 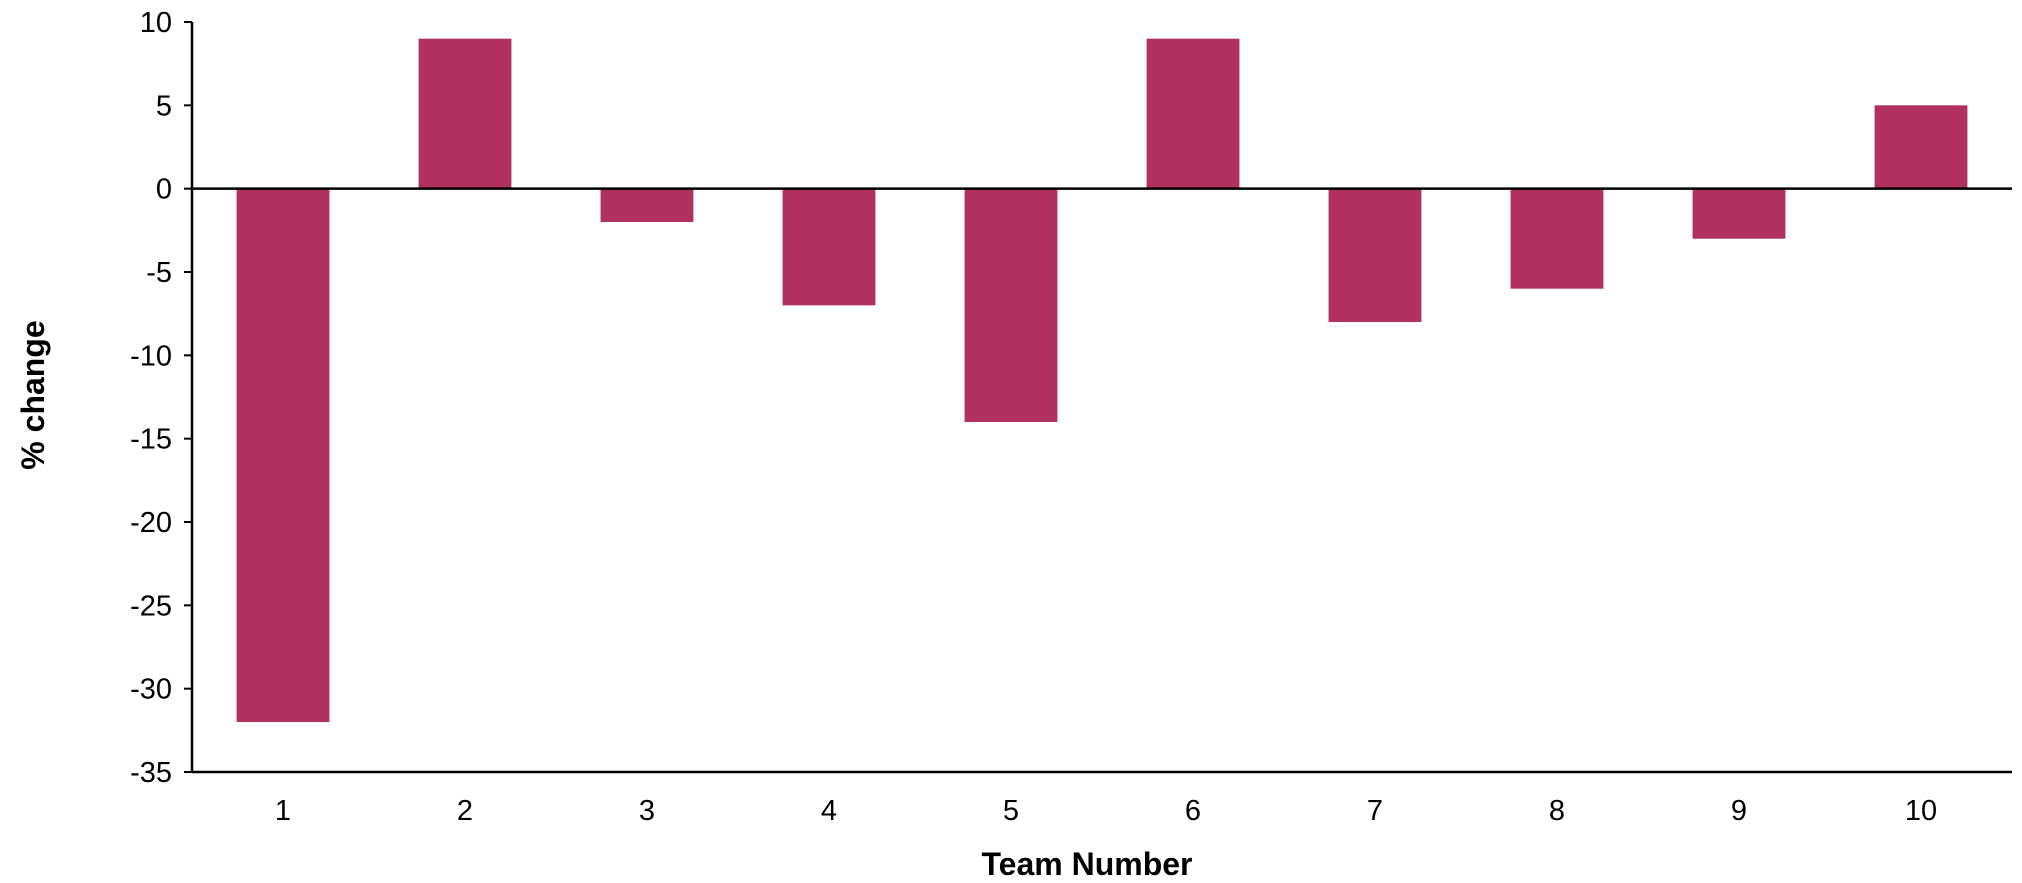 What do you see at coordinates (1921, 811) in the screenshot?
I see `x-tick-label: 10` at bounding box center [1921, 811].